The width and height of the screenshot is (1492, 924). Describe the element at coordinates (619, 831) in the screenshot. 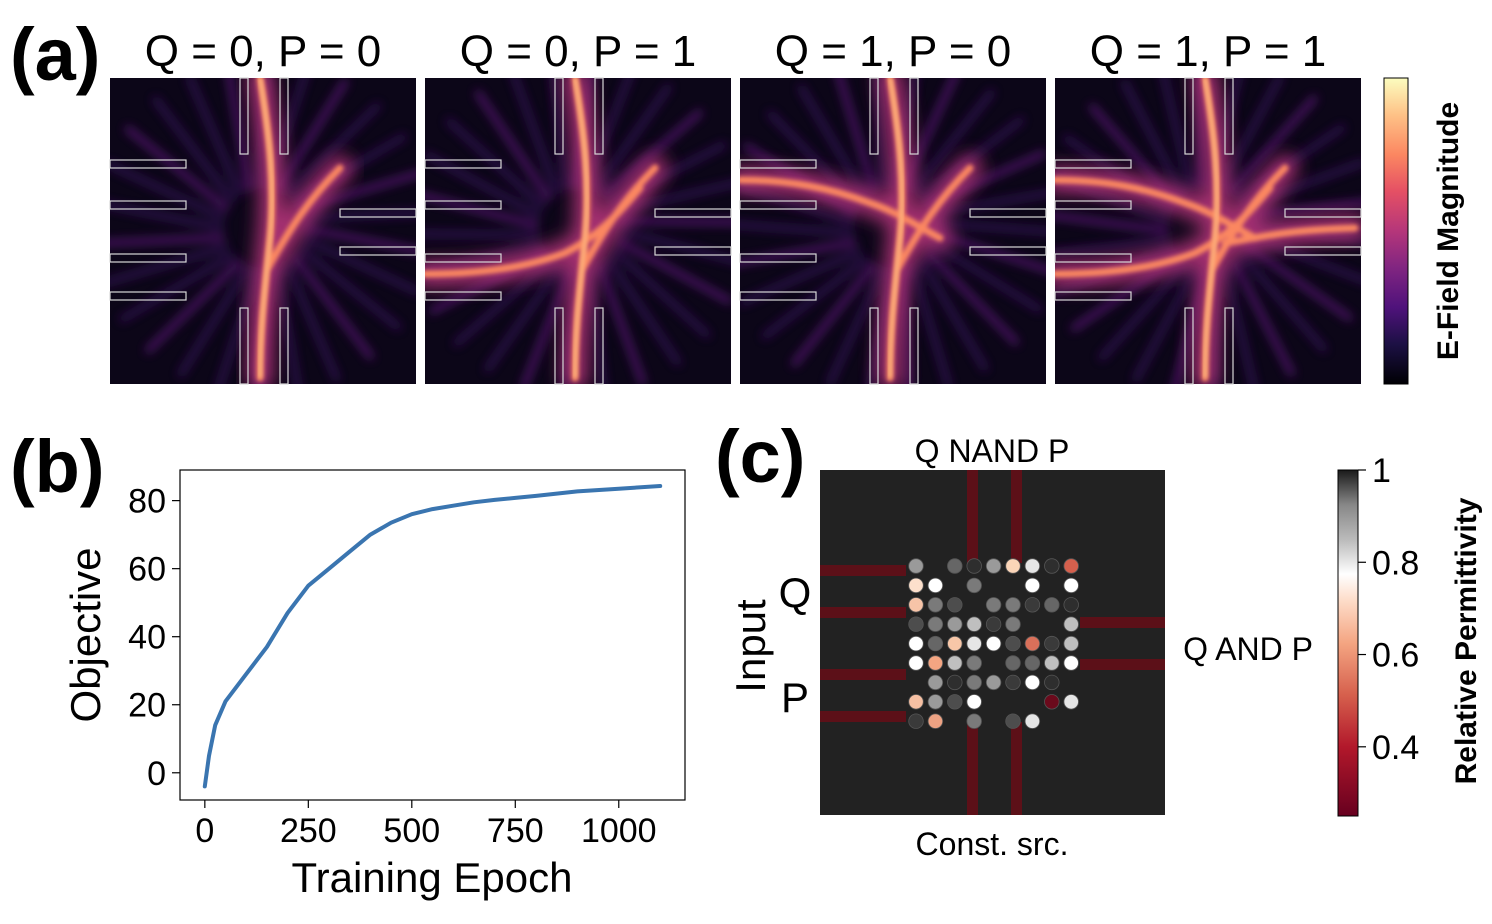

I see `x-tick-label: 1000` at that location.